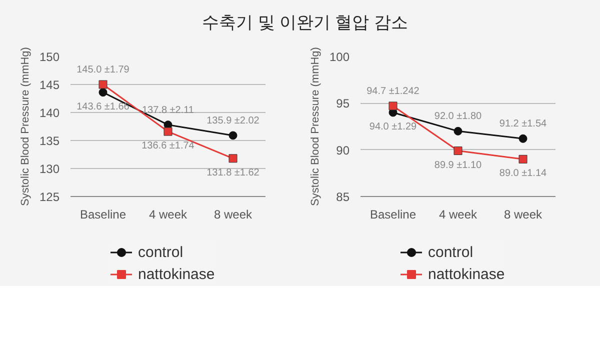  I want to click on data-label: 135.9 ±2.02, so click(233, 120).